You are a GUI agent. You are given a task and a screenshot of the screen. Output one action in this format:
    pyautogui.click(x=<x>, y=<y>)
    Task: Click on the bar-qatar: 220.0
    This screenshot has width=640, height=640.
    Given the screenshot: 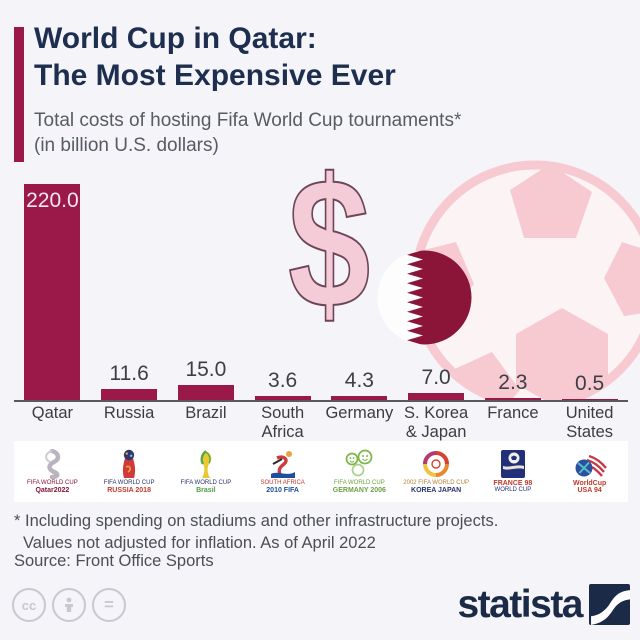 What is the action you would take?
    pyautogui.click(x=52, y=292)
    